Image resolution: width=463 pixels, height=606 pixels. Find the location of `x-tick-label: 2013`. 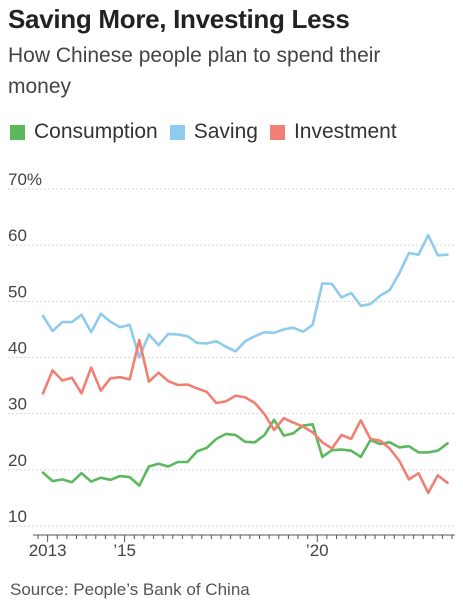

x-tick-label: 2013 is located at coordinates (48, 550).